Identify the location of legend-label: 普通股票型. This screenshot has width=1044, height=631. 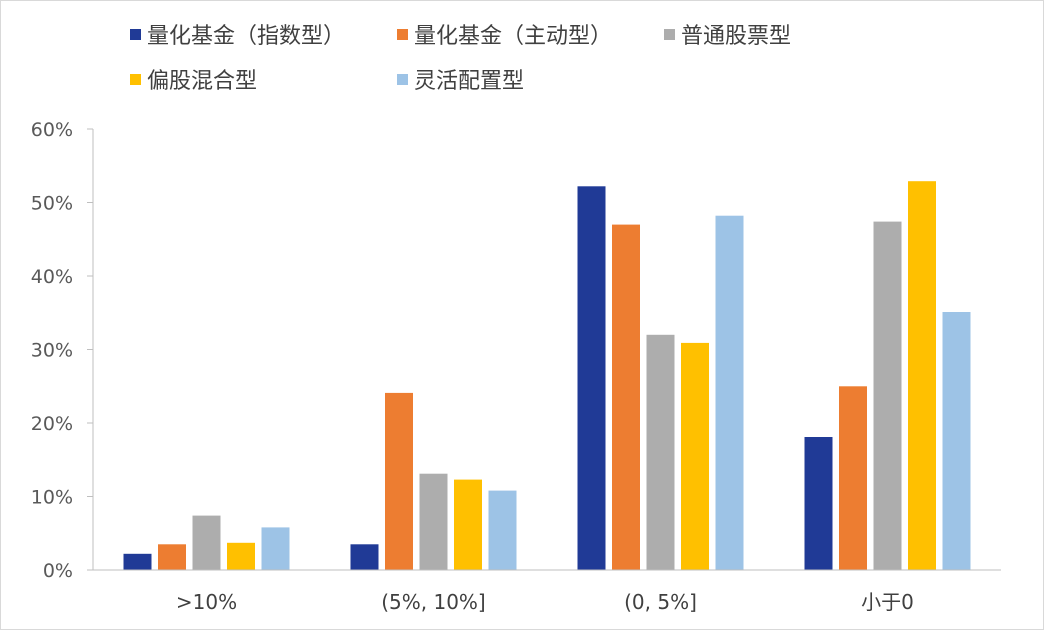
(736, 36).